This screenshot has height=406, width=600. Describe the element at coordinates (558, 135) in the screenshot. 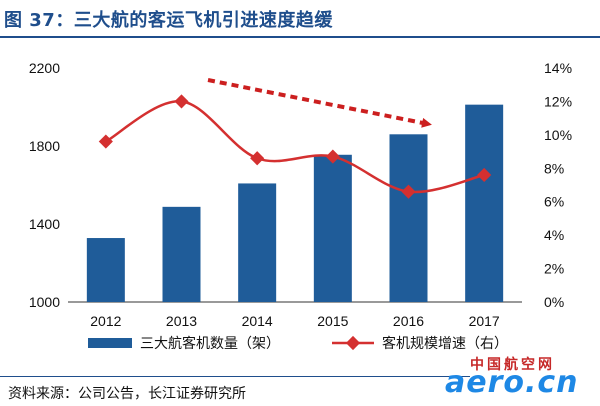

I see `right-tick-label: 10%` at that location.